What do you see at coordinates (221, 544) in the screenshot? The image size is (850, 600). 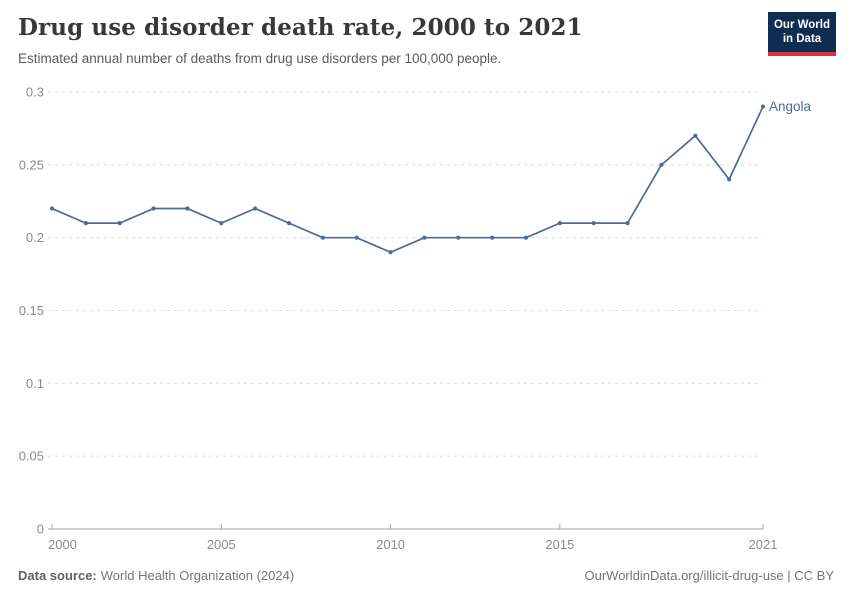 I see `x-axis-tick-label: 2005` at bounding box center [221, 544].